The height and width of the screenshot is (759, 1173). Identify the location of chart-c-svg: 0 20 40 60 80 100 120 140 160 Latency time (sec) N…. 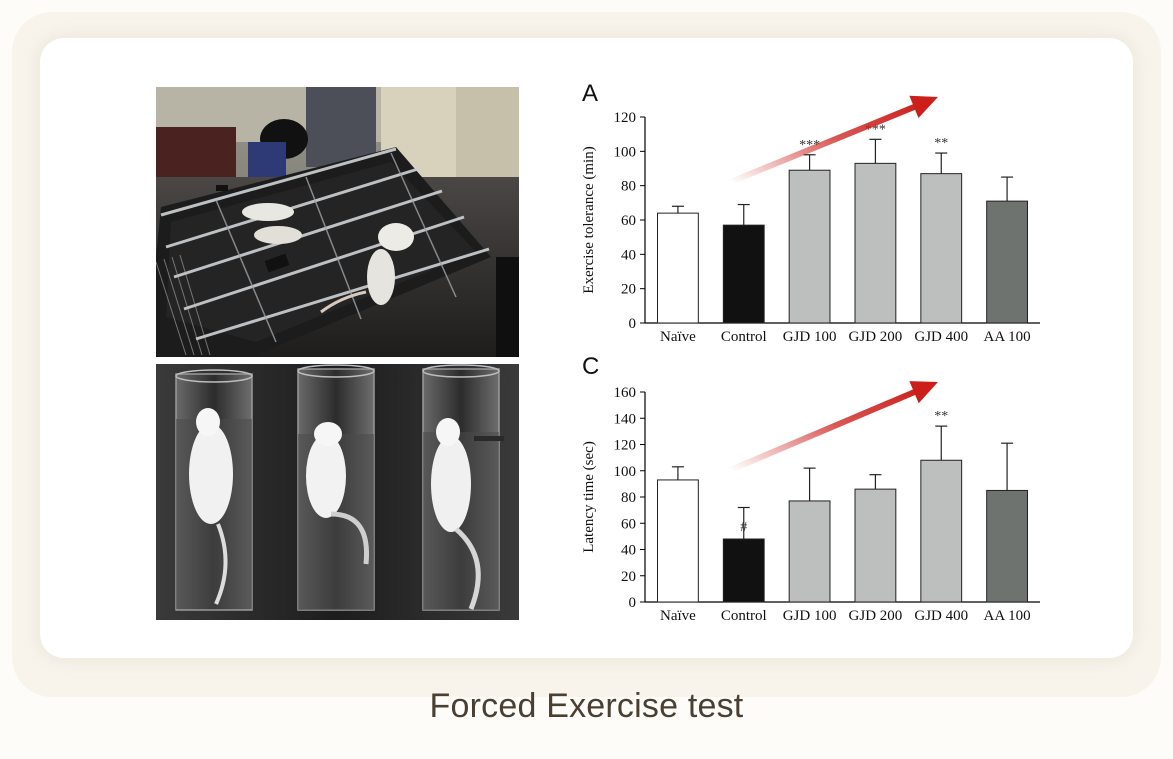
(810, 502).